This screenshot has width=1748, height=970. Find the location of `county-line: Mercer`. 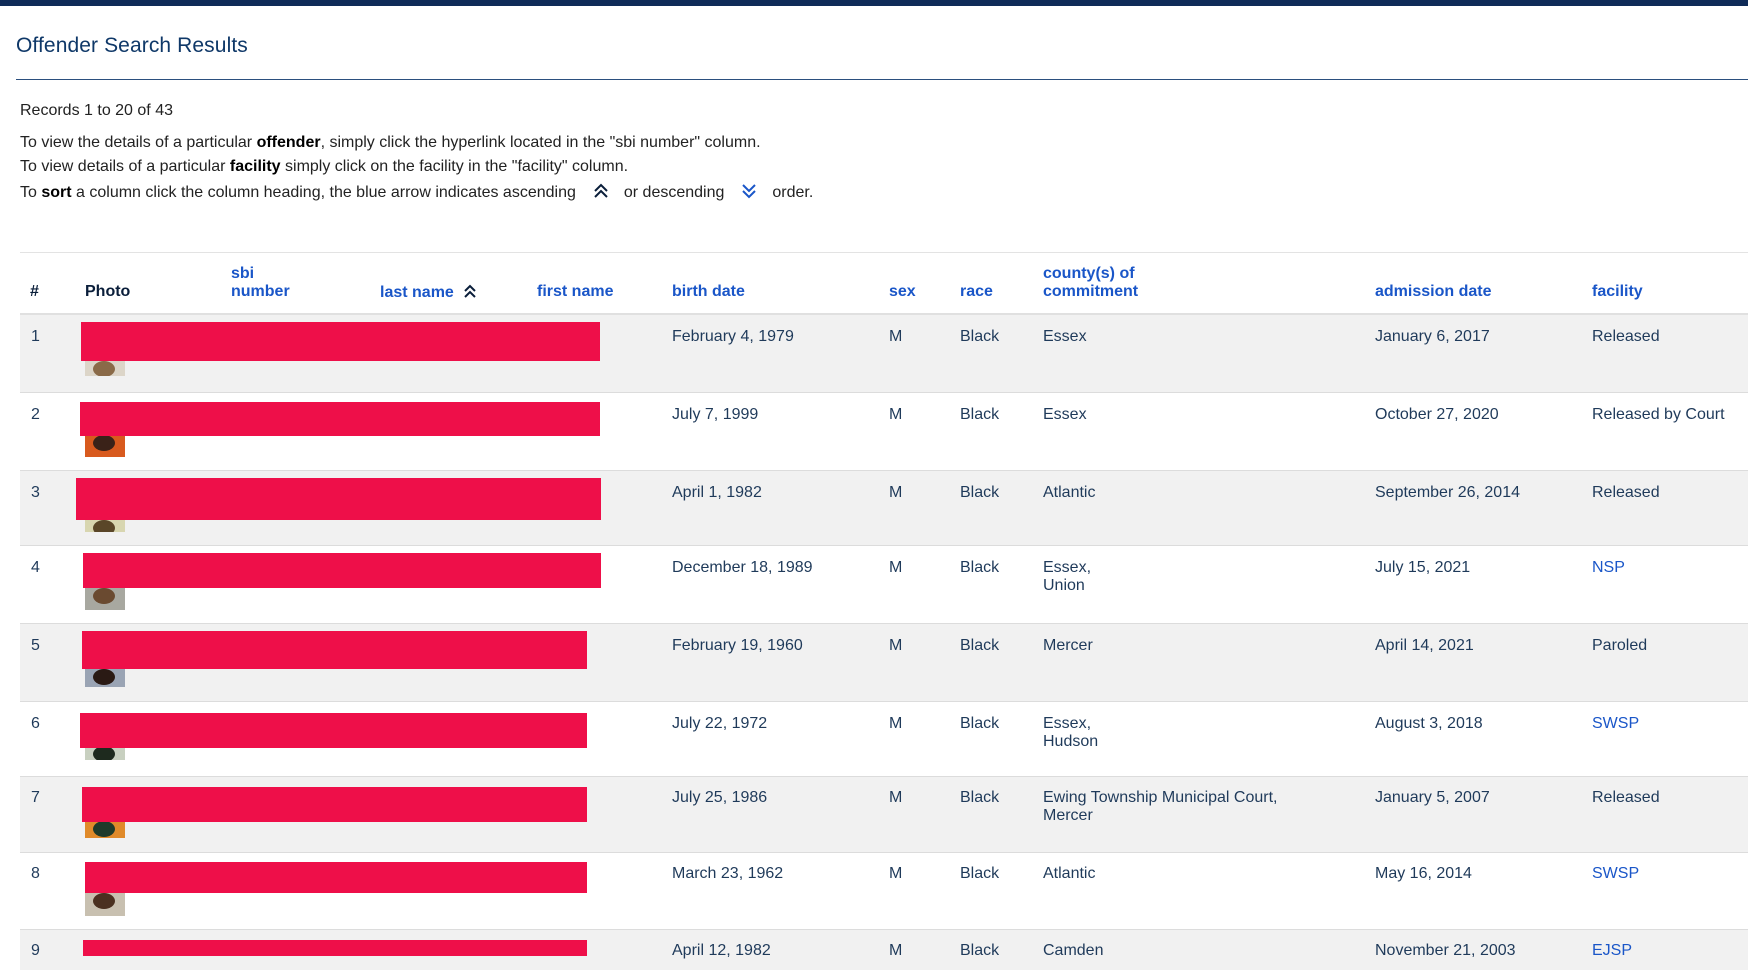

county-line: Mercer is located at coordinates (1068, 815).